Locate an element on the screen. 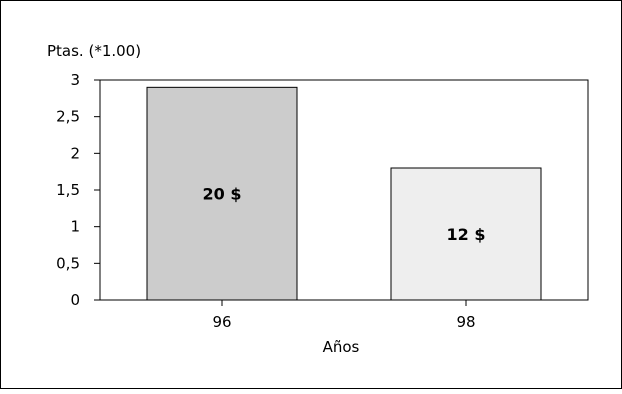 The height and width of the screenshot is (394, 622). bar-data-label: 12 $ is located at coordinates (466, 234).